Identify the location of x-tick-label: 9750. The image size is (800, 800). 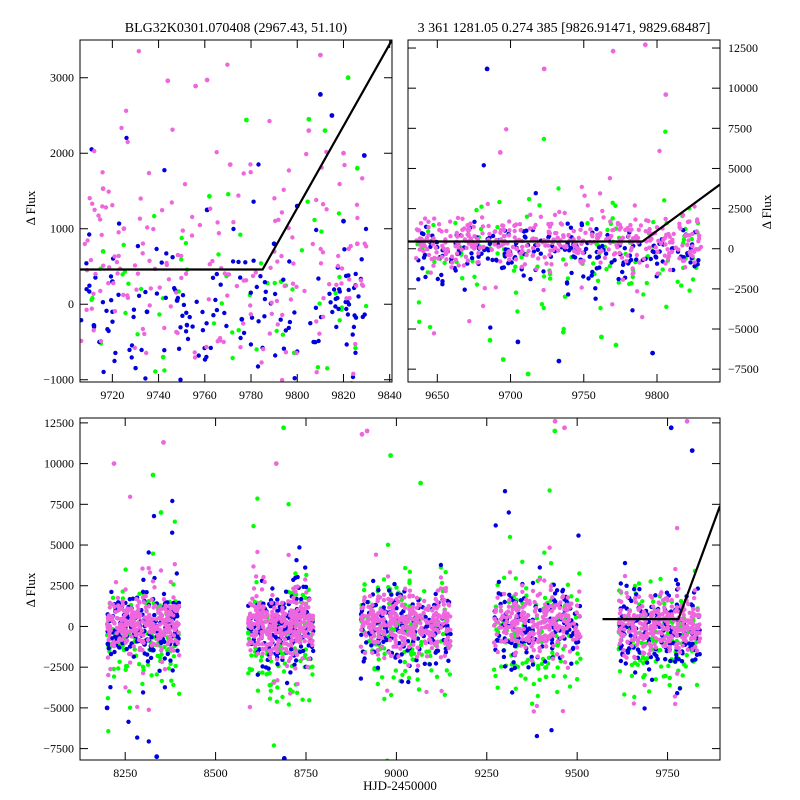
(584, 395).